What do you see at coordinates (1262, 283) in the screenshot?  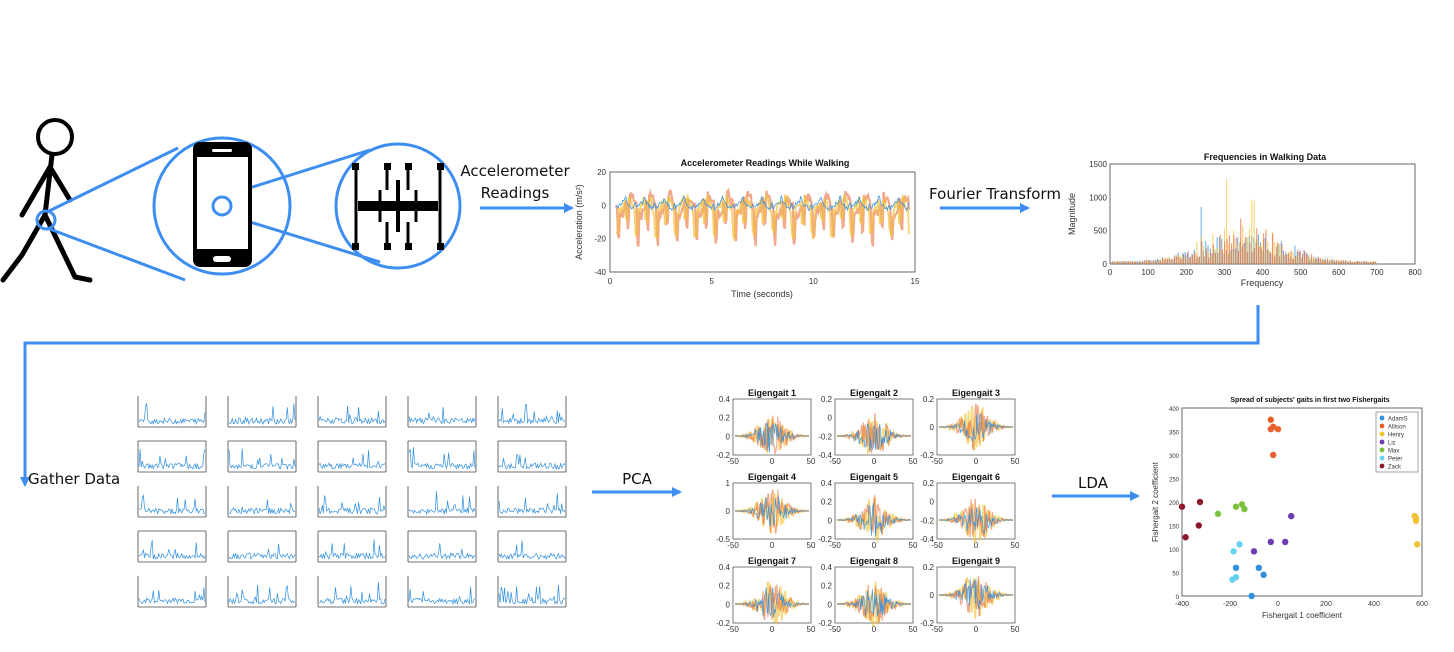 I see `freq-xlabel: Frequency` at bounding box center [1262, 283].